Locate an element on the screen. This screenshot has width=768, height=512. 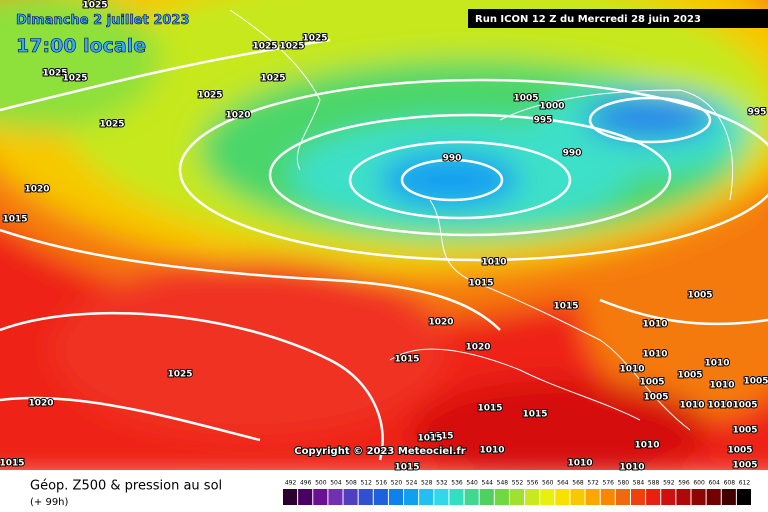
scale-label: 492 is located at coordinates (291, 483).